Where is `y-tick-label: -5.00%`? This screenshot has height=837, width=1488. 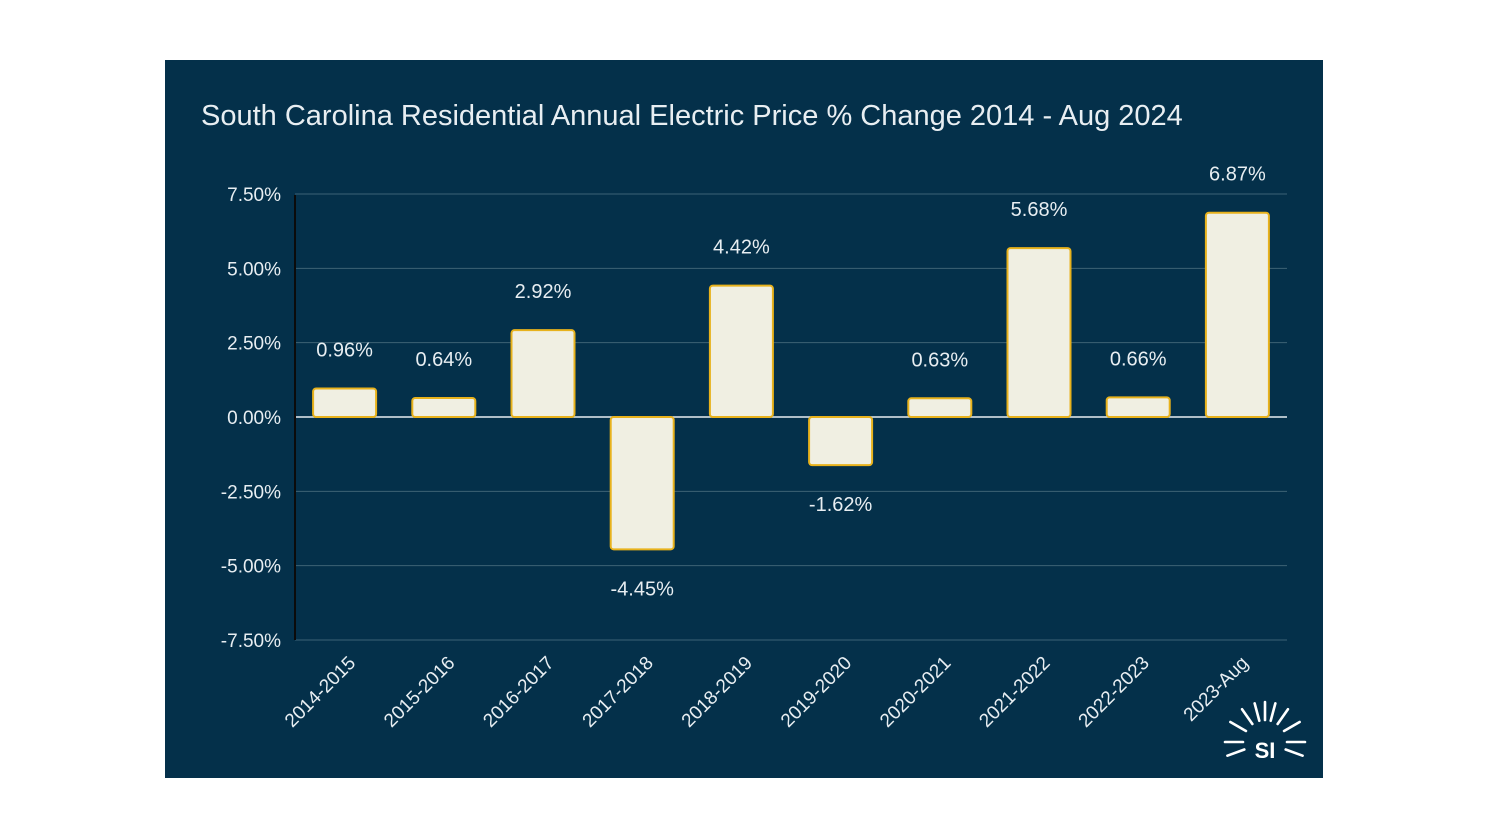
y-tick-label: -5.00% is located at coordinates (251, 567).